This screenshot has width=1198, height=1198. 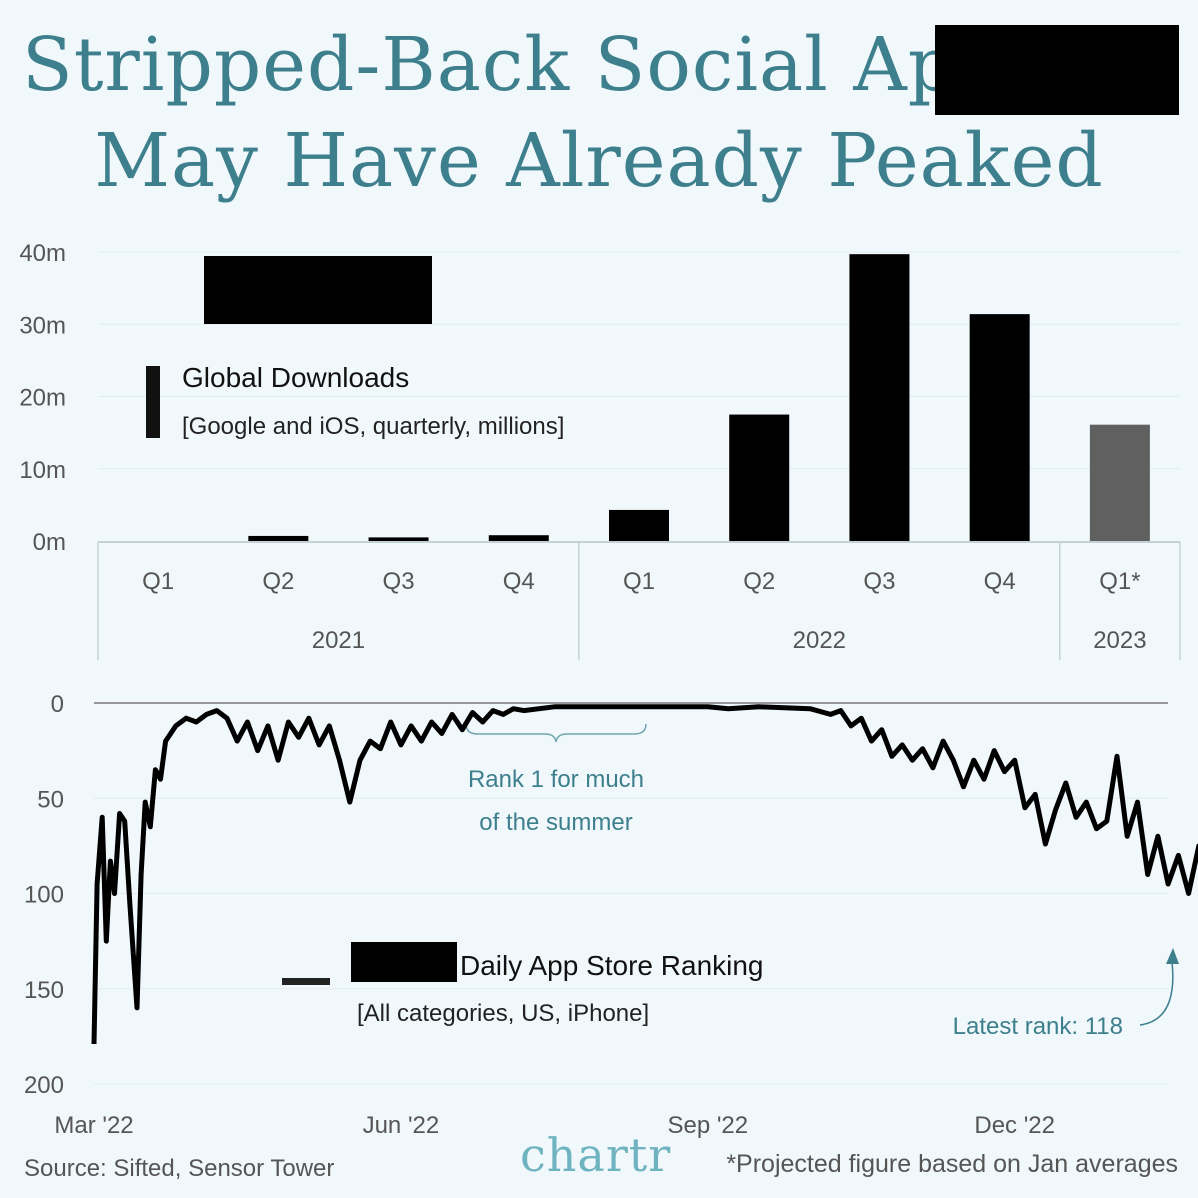 What do you see at coordinates (306, 981) in the screenshot?
I see `legend-swatch-line` at bounding box center [306, 981].